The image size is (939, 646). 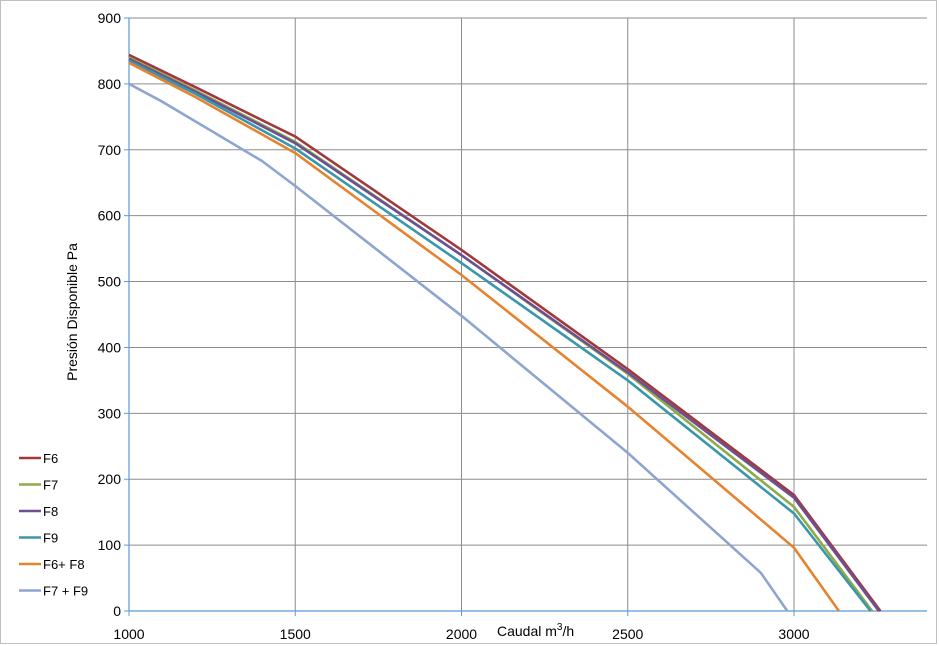 I want to click on legend-label-f7-f9: F7 + F9, so click(x=65, y=591).